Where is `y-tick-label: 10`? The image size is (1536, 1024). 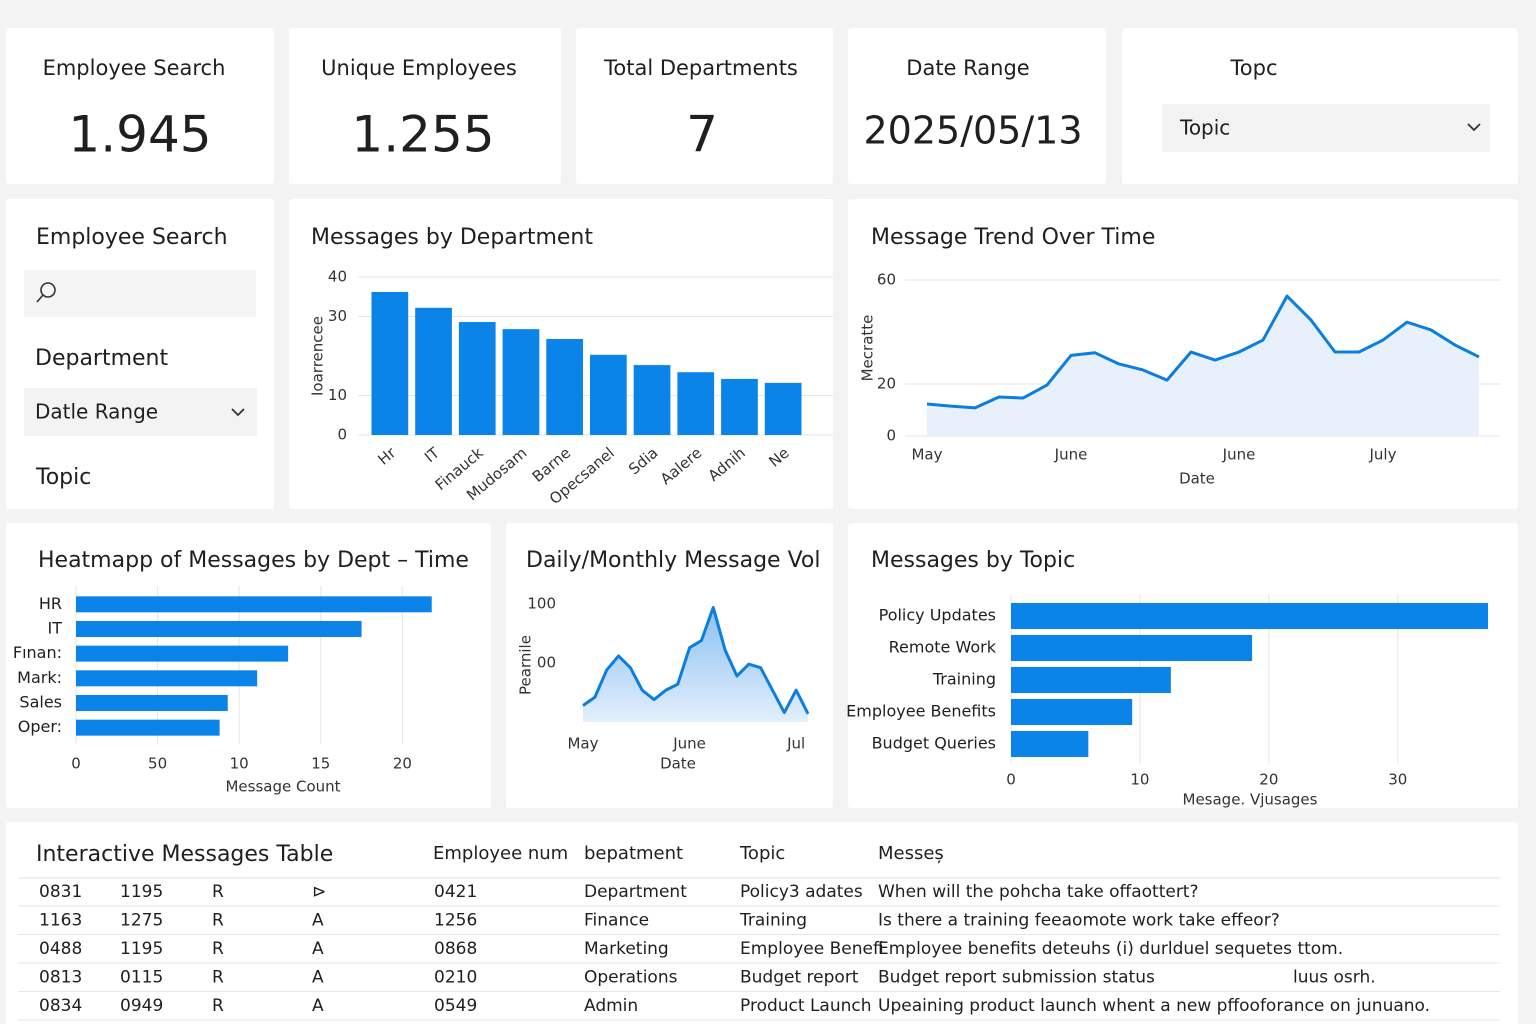 y-tick-label: 10 is located at coordinates (337, 395).